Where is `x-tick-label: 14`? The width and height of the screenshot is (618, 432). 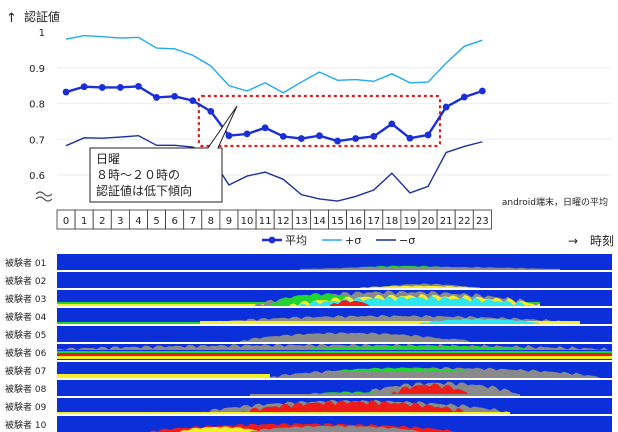 x-tick-label: 14 is located at coordinates (319, 221).